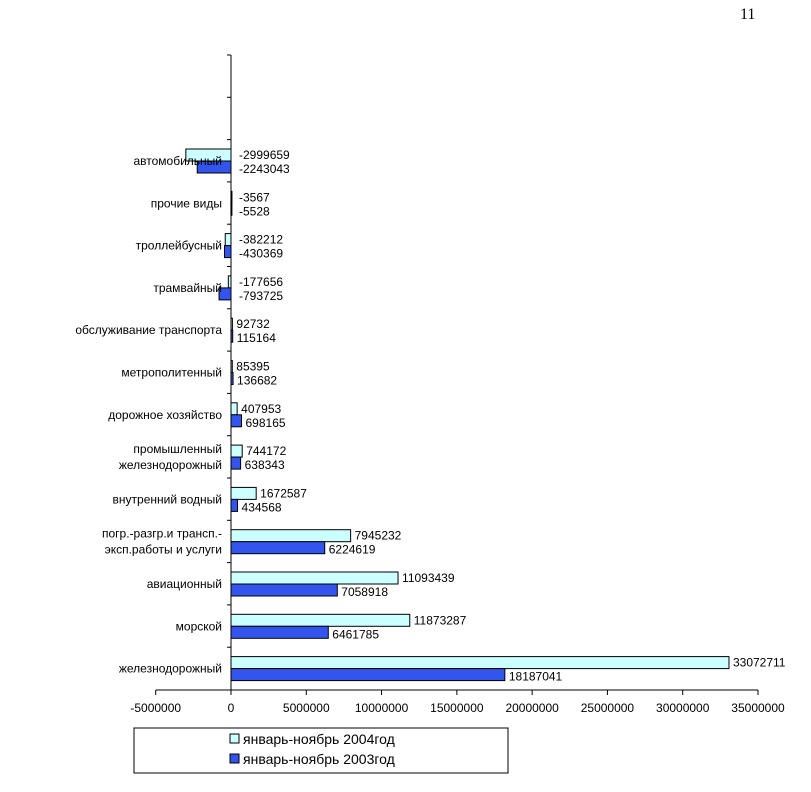  What do you see at coordinates (261, 409) in the screenshot?
I see `data-label: 407953` at bounding box center [261, 409].